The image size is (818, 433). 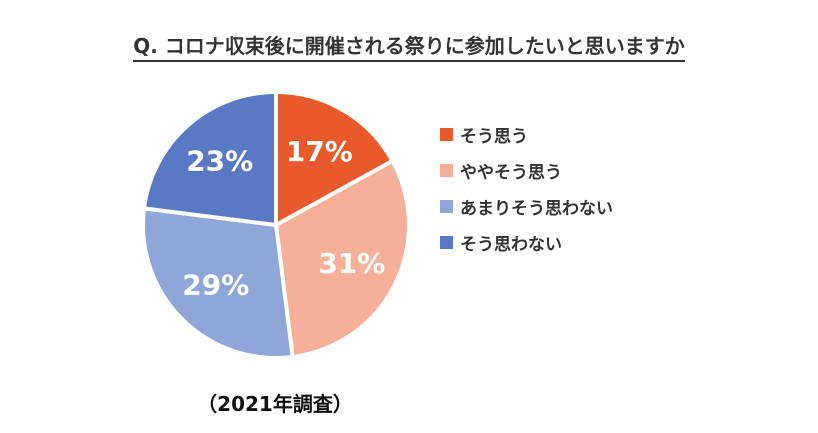 I want to click on legend-label-2: ややそう思う, so click(x=511, y=172).